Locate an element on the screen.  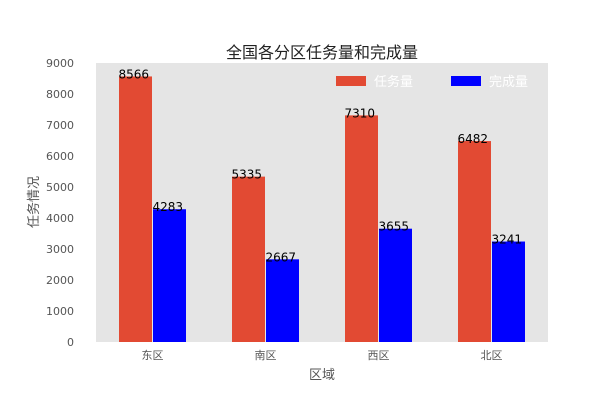
data-label: 5335 is located at coordinates (247, 175).